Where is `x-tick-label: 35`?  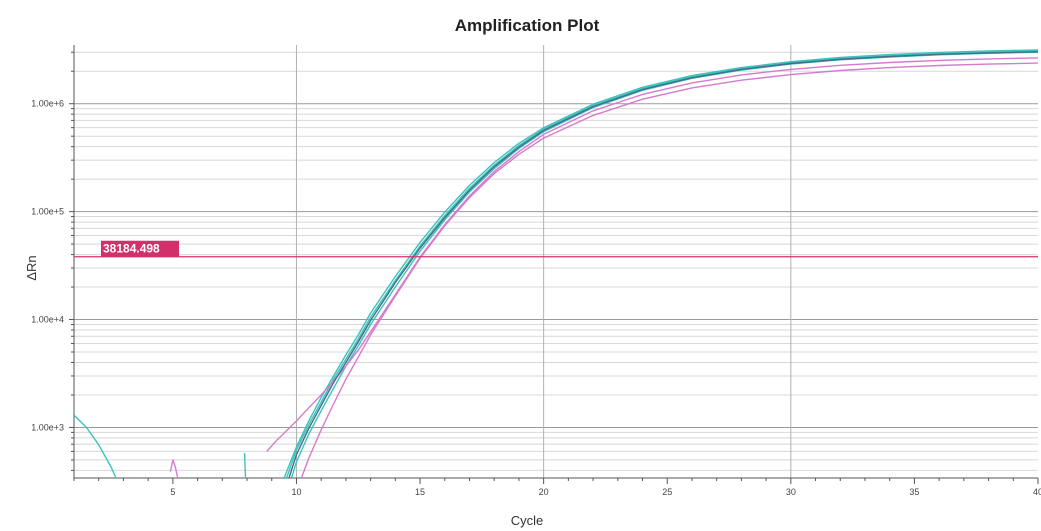 x-tick-label: 35 is located at coordinates (914, 492).